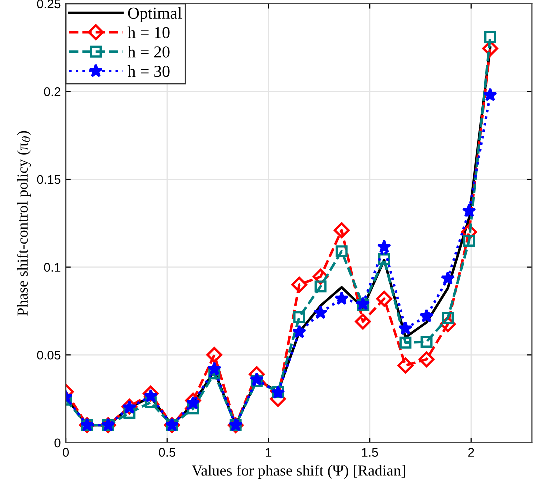  I want to click on legend-label: h = 20, so click(149, 52).